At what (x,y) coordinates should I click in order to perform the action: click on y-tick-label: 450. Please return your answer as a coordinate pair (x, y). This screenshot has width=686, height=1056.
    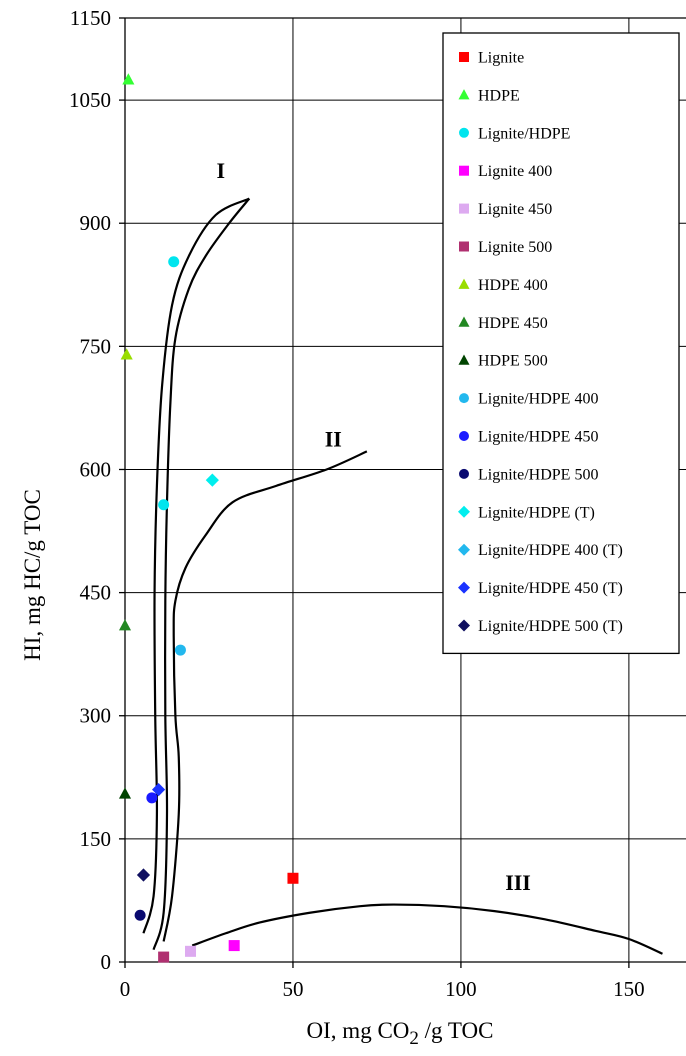
    Looking at the image, I should click on (96, 593).